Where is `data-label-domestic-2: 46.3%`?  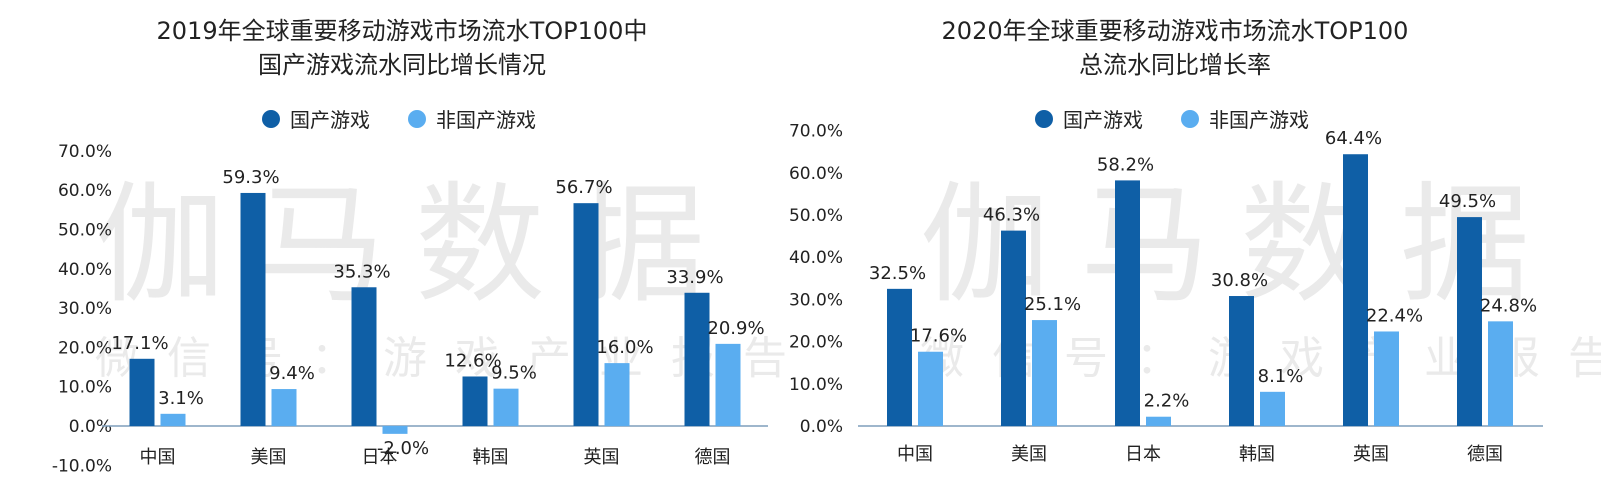 data-label-domestic-2: 46.3% is located at coordinates (1011, 215).